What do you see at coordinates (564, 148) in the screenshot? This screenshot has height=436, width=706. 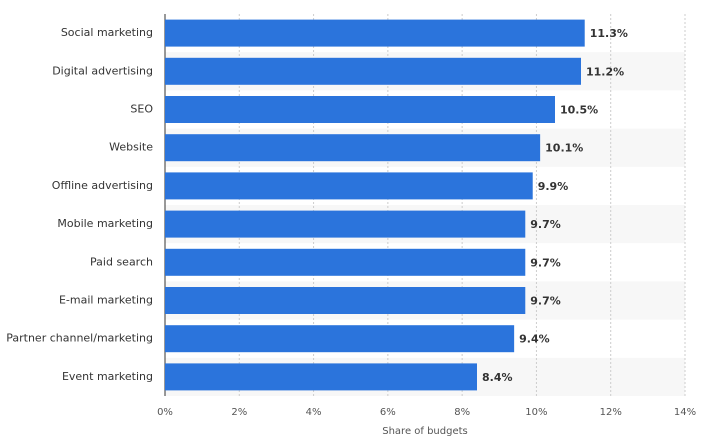 I see `value-label: 10.1%` at bounding box center [564, 148].